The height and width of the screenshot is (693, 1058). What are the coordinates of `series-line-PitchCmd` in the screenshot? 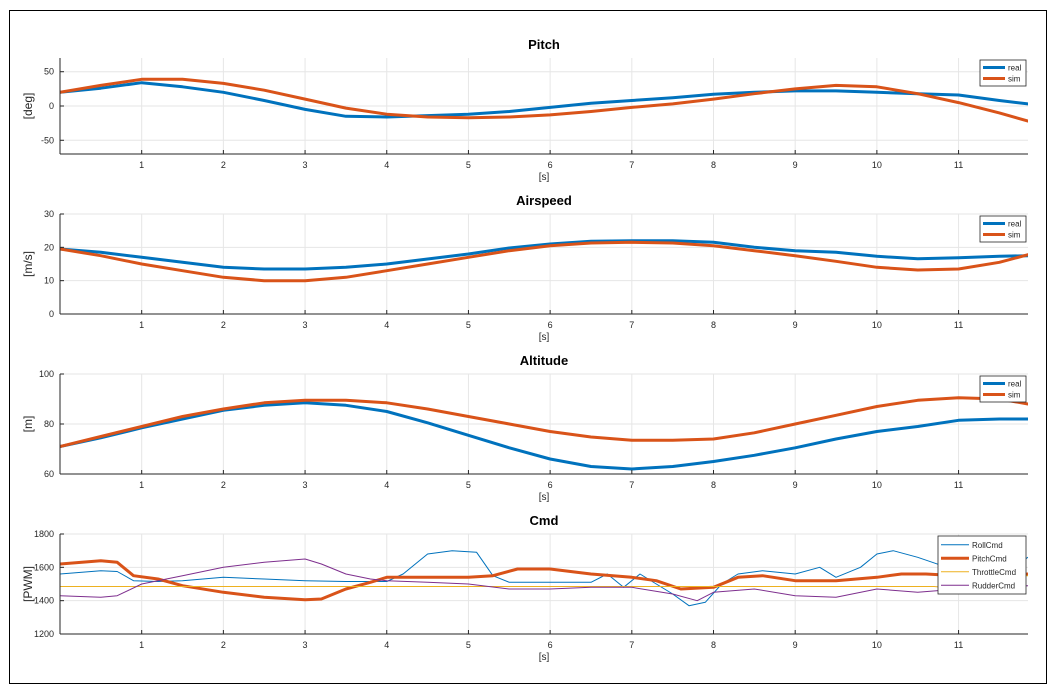 It's located at (544, 580).